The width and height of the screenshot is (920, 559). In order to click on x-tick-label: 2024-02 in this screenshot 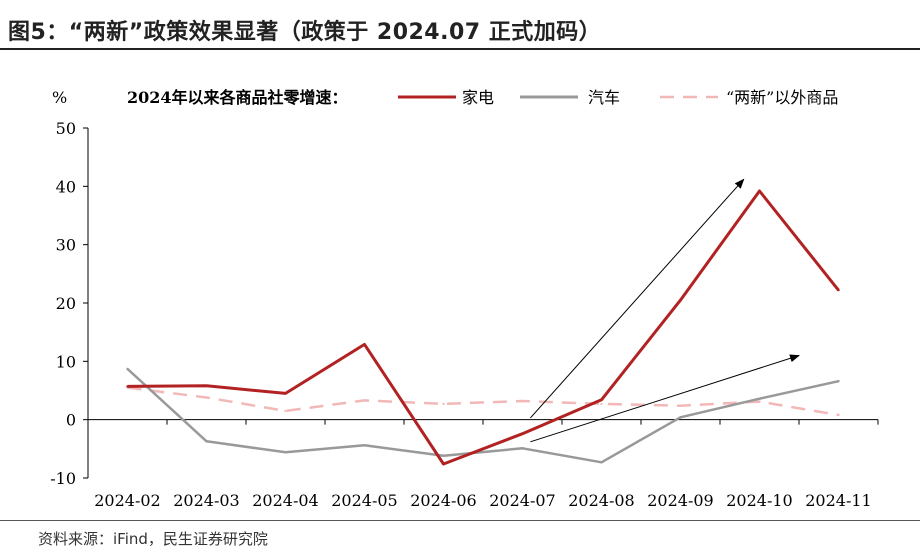, I will do `click(127, 500)`.